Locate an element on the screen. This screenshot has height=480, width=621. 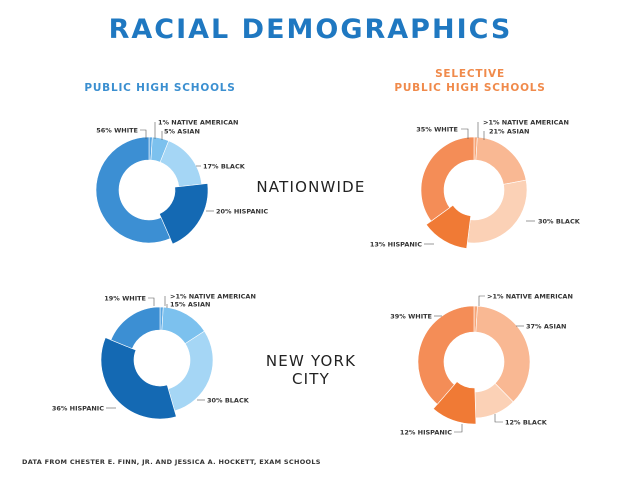
selective-heading-line1: SELECTIVE is located at coordinates (470, 74).